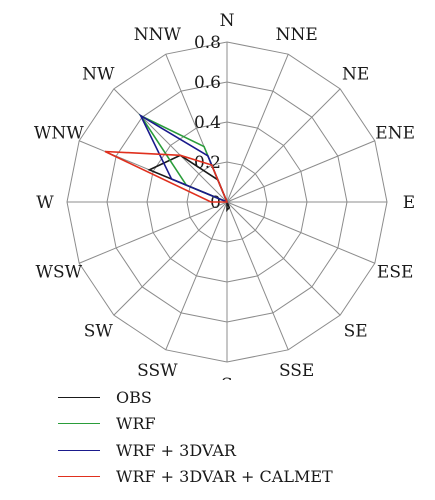 The height and width of the screenshot is (500, 435). Describe the element at coordinates (301, 171) in the screenshot. I see `spoke-ene` at that location.